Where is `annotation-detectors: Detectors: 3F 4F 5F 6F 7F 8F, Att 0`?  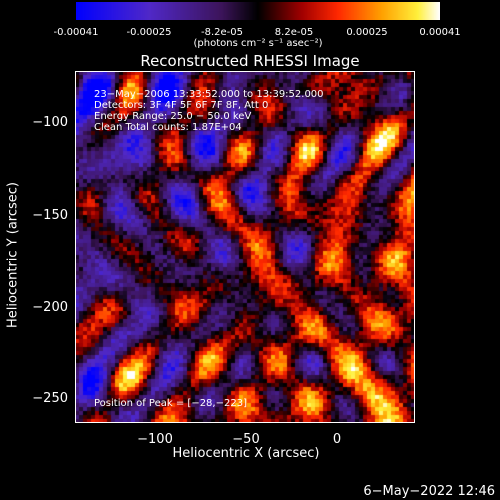
annotation-detectors: Detectors: 3F 4F 5F 6F 7F 8F, Att 0 is located at coordinates (181, 105).